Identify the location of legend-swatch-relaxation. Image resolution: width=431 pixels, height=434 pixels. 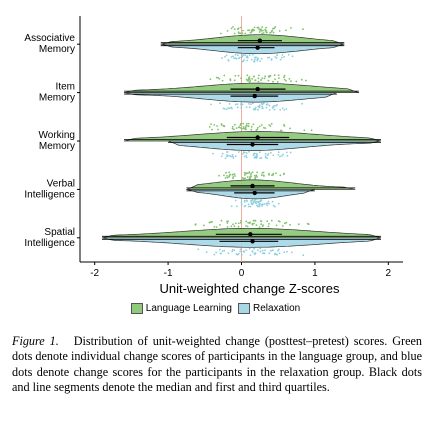
(243, 308).